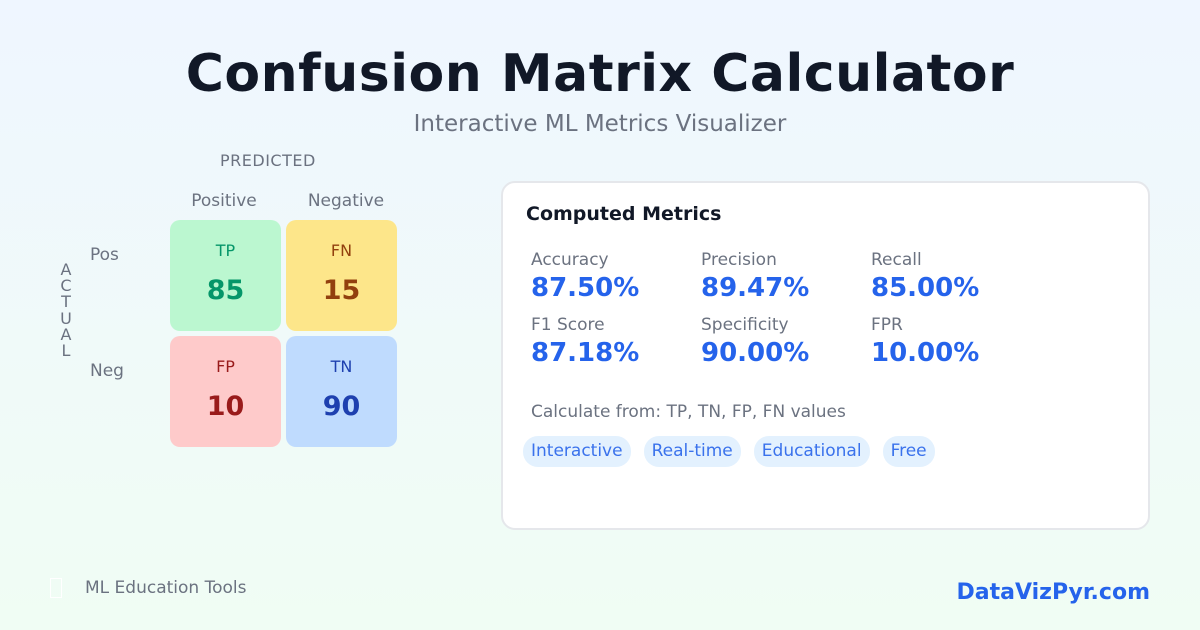 This screenshot has width=1200, height=630. Describe the element at coordinates (166, 588) in the screenshot. I see `footer-text: ML Education Tools` at that location.